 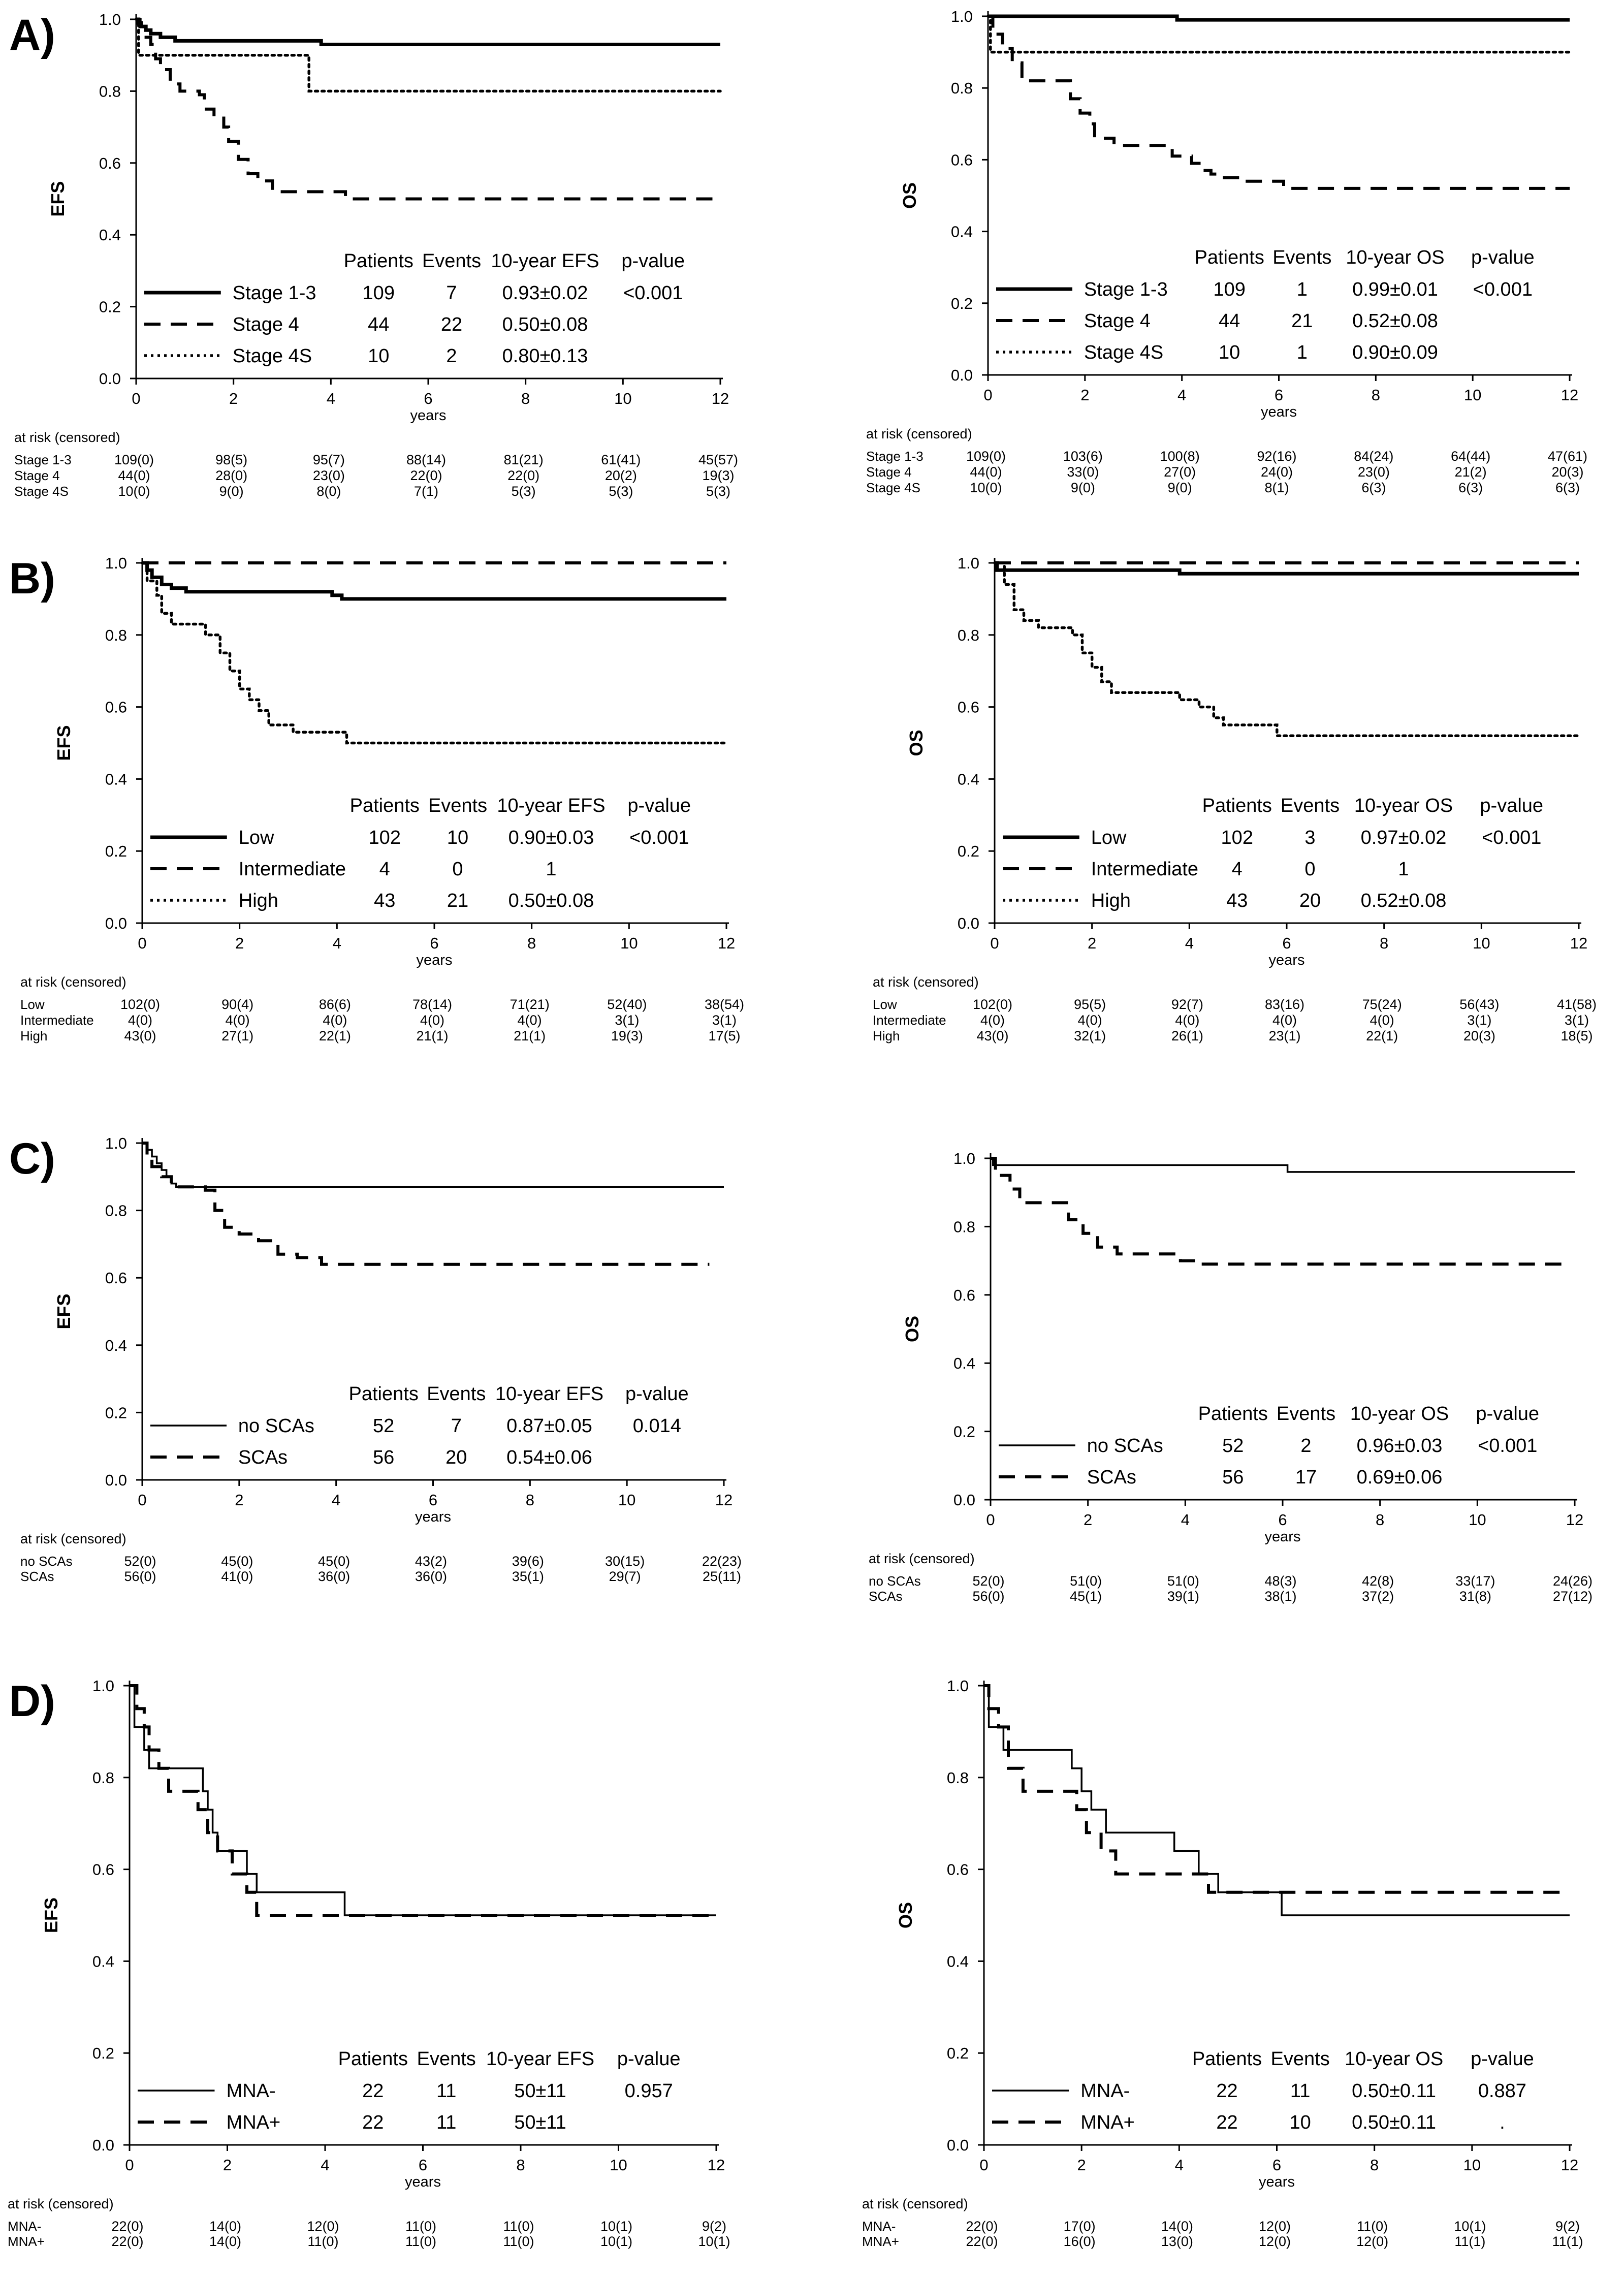 What do you see at coordinates (456, 1457) in the screenshot?
I see `legend-table-cell: 20` at bounding box center [456, 1457].